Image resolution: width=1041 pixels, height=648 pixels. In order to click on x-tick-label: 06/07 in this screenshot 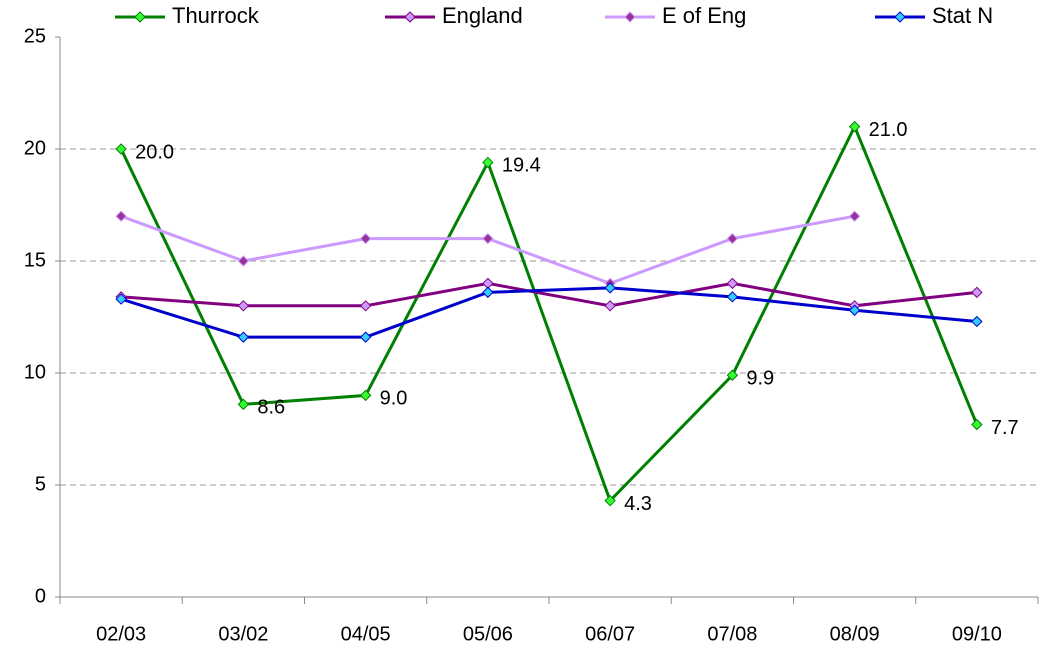, I will do `click(610, 634)`.